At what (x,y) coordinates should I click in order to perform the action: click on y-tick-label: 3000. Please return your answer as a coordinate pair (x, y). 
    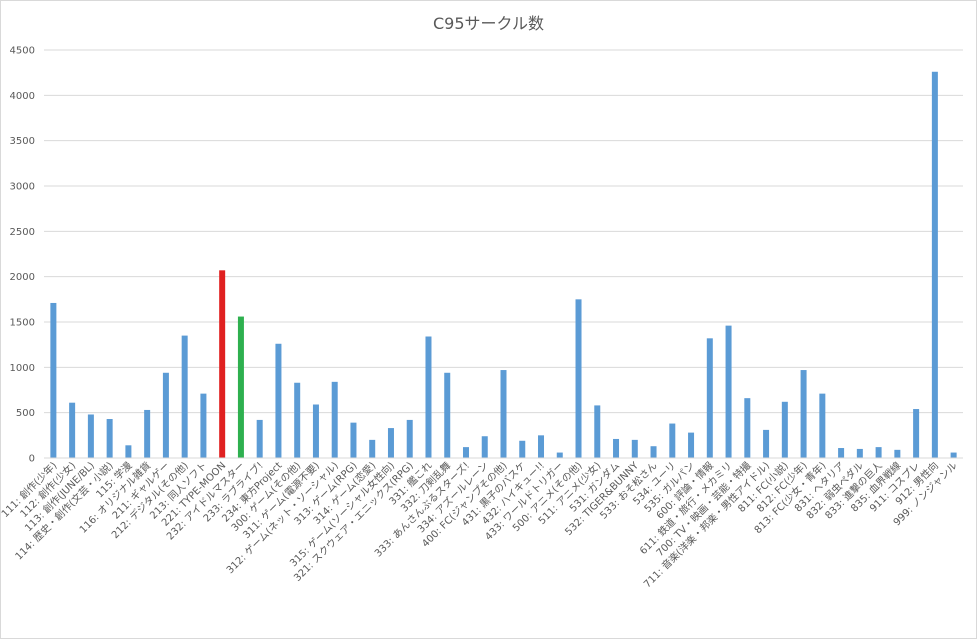
    Looking at the image, I should click on (22, 187).